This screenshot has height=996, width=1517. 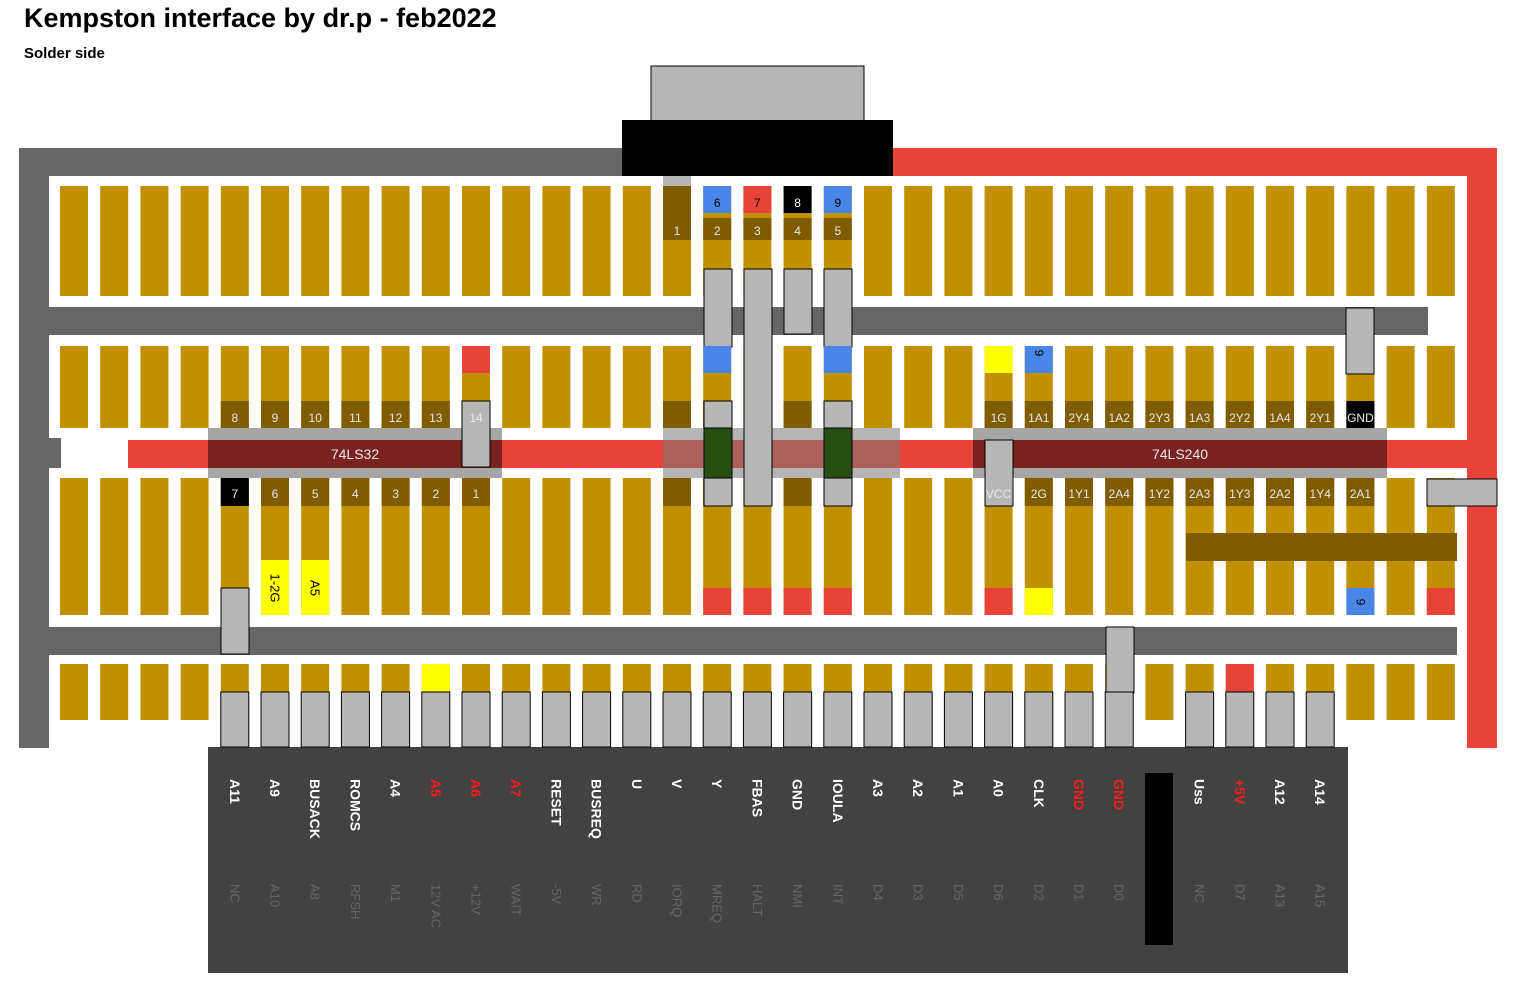 I want to click on edge-pin-top-label: A11, so click(x=235, y=791).